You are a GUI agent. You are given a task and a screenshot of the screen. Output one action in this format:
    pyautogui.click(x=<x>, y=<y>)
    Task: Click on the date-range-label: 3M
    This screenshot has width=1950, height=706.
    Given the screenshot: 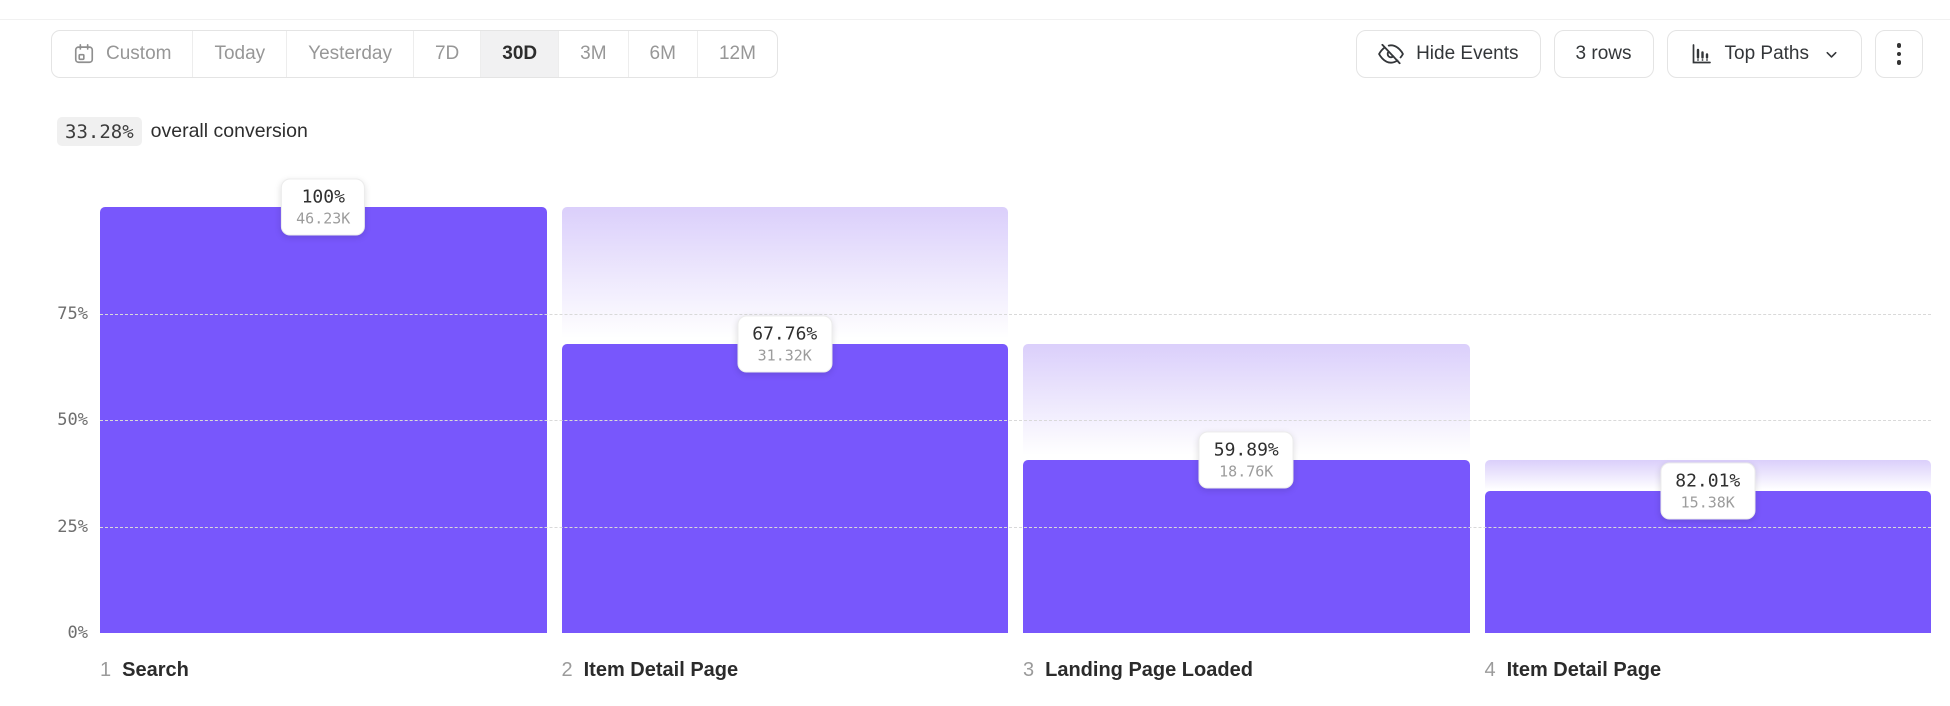 What is the action you would take?
    pyautogui.click(x=593, y=53)
    